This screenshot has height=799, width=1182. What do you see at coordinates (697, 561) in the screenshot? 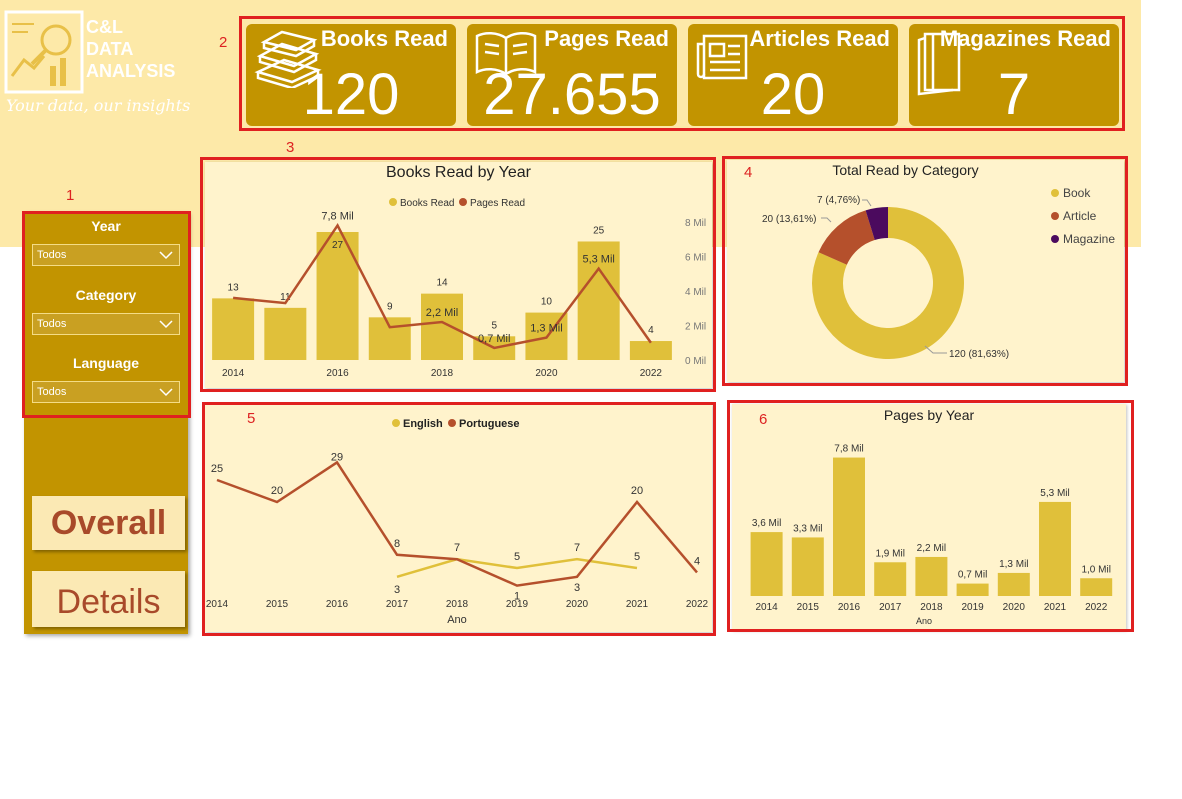
I see `data-label: 4` at bounding box center [697, 561].